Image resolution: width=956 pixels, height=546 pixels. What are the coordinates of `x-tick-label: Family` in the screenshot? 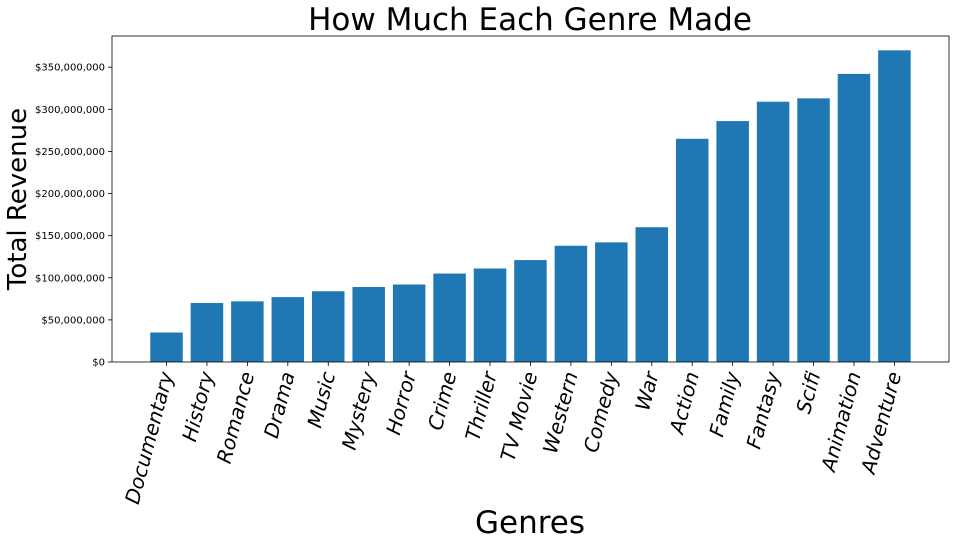 It's located at (724, 403).